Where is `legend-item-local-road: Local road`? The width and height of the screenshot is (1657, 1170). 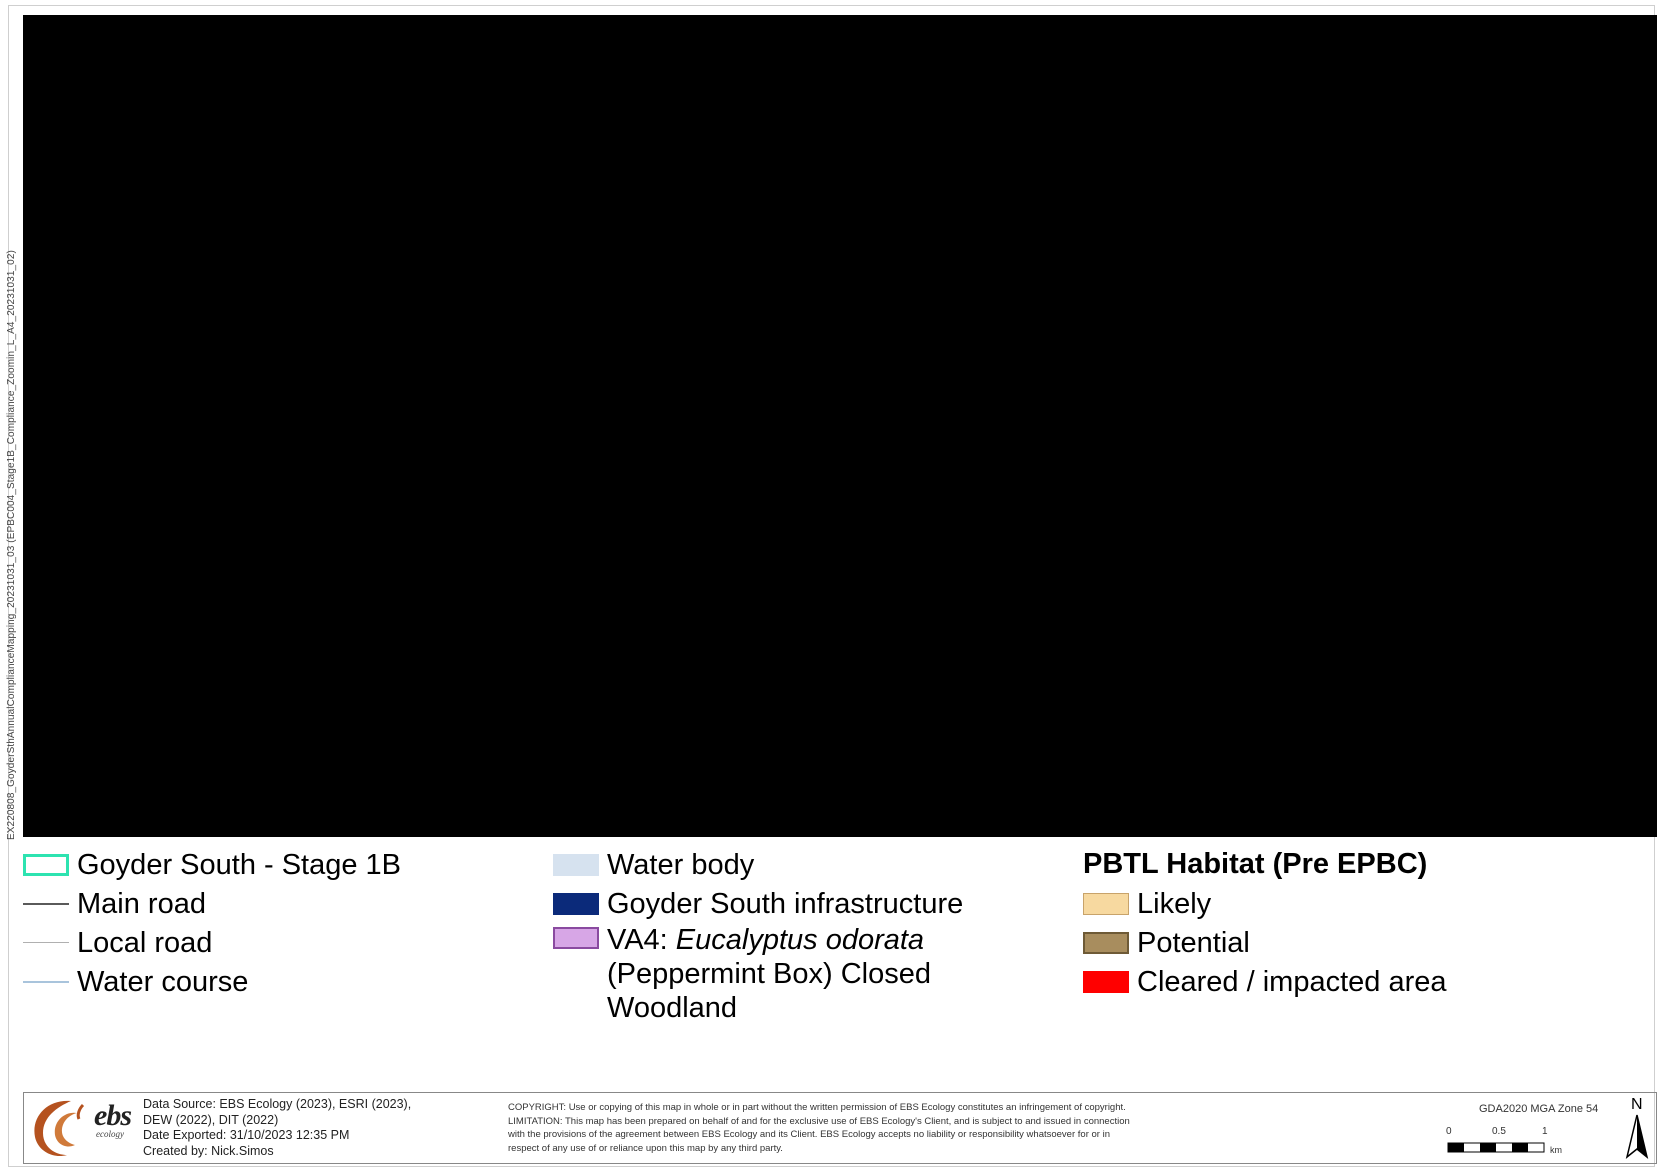
legend-item-local-road: Local road is located at coordinates (212, 942).